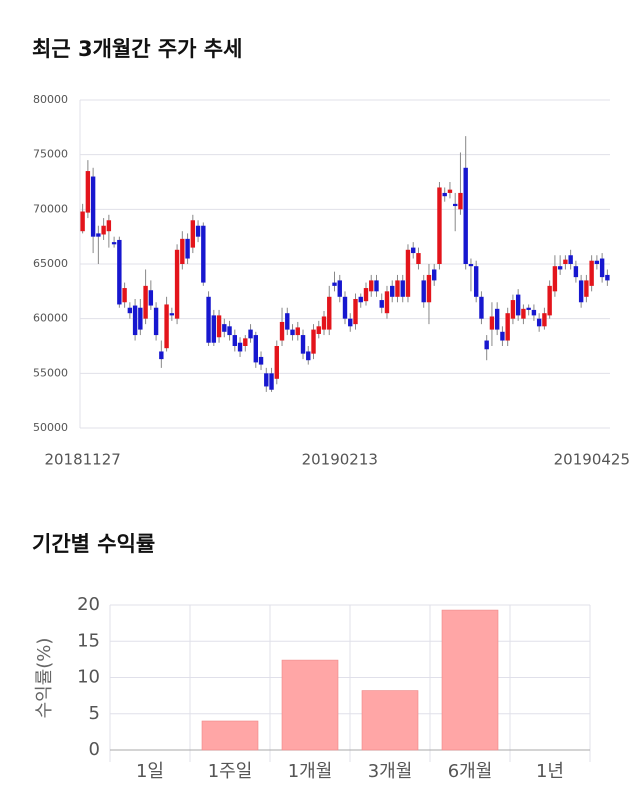 This screenshot has width=640, height=810. Describe the element at coordinates (44, 678) in the screenshot. I see `y-axis-label: 수익률(%)` at that location.